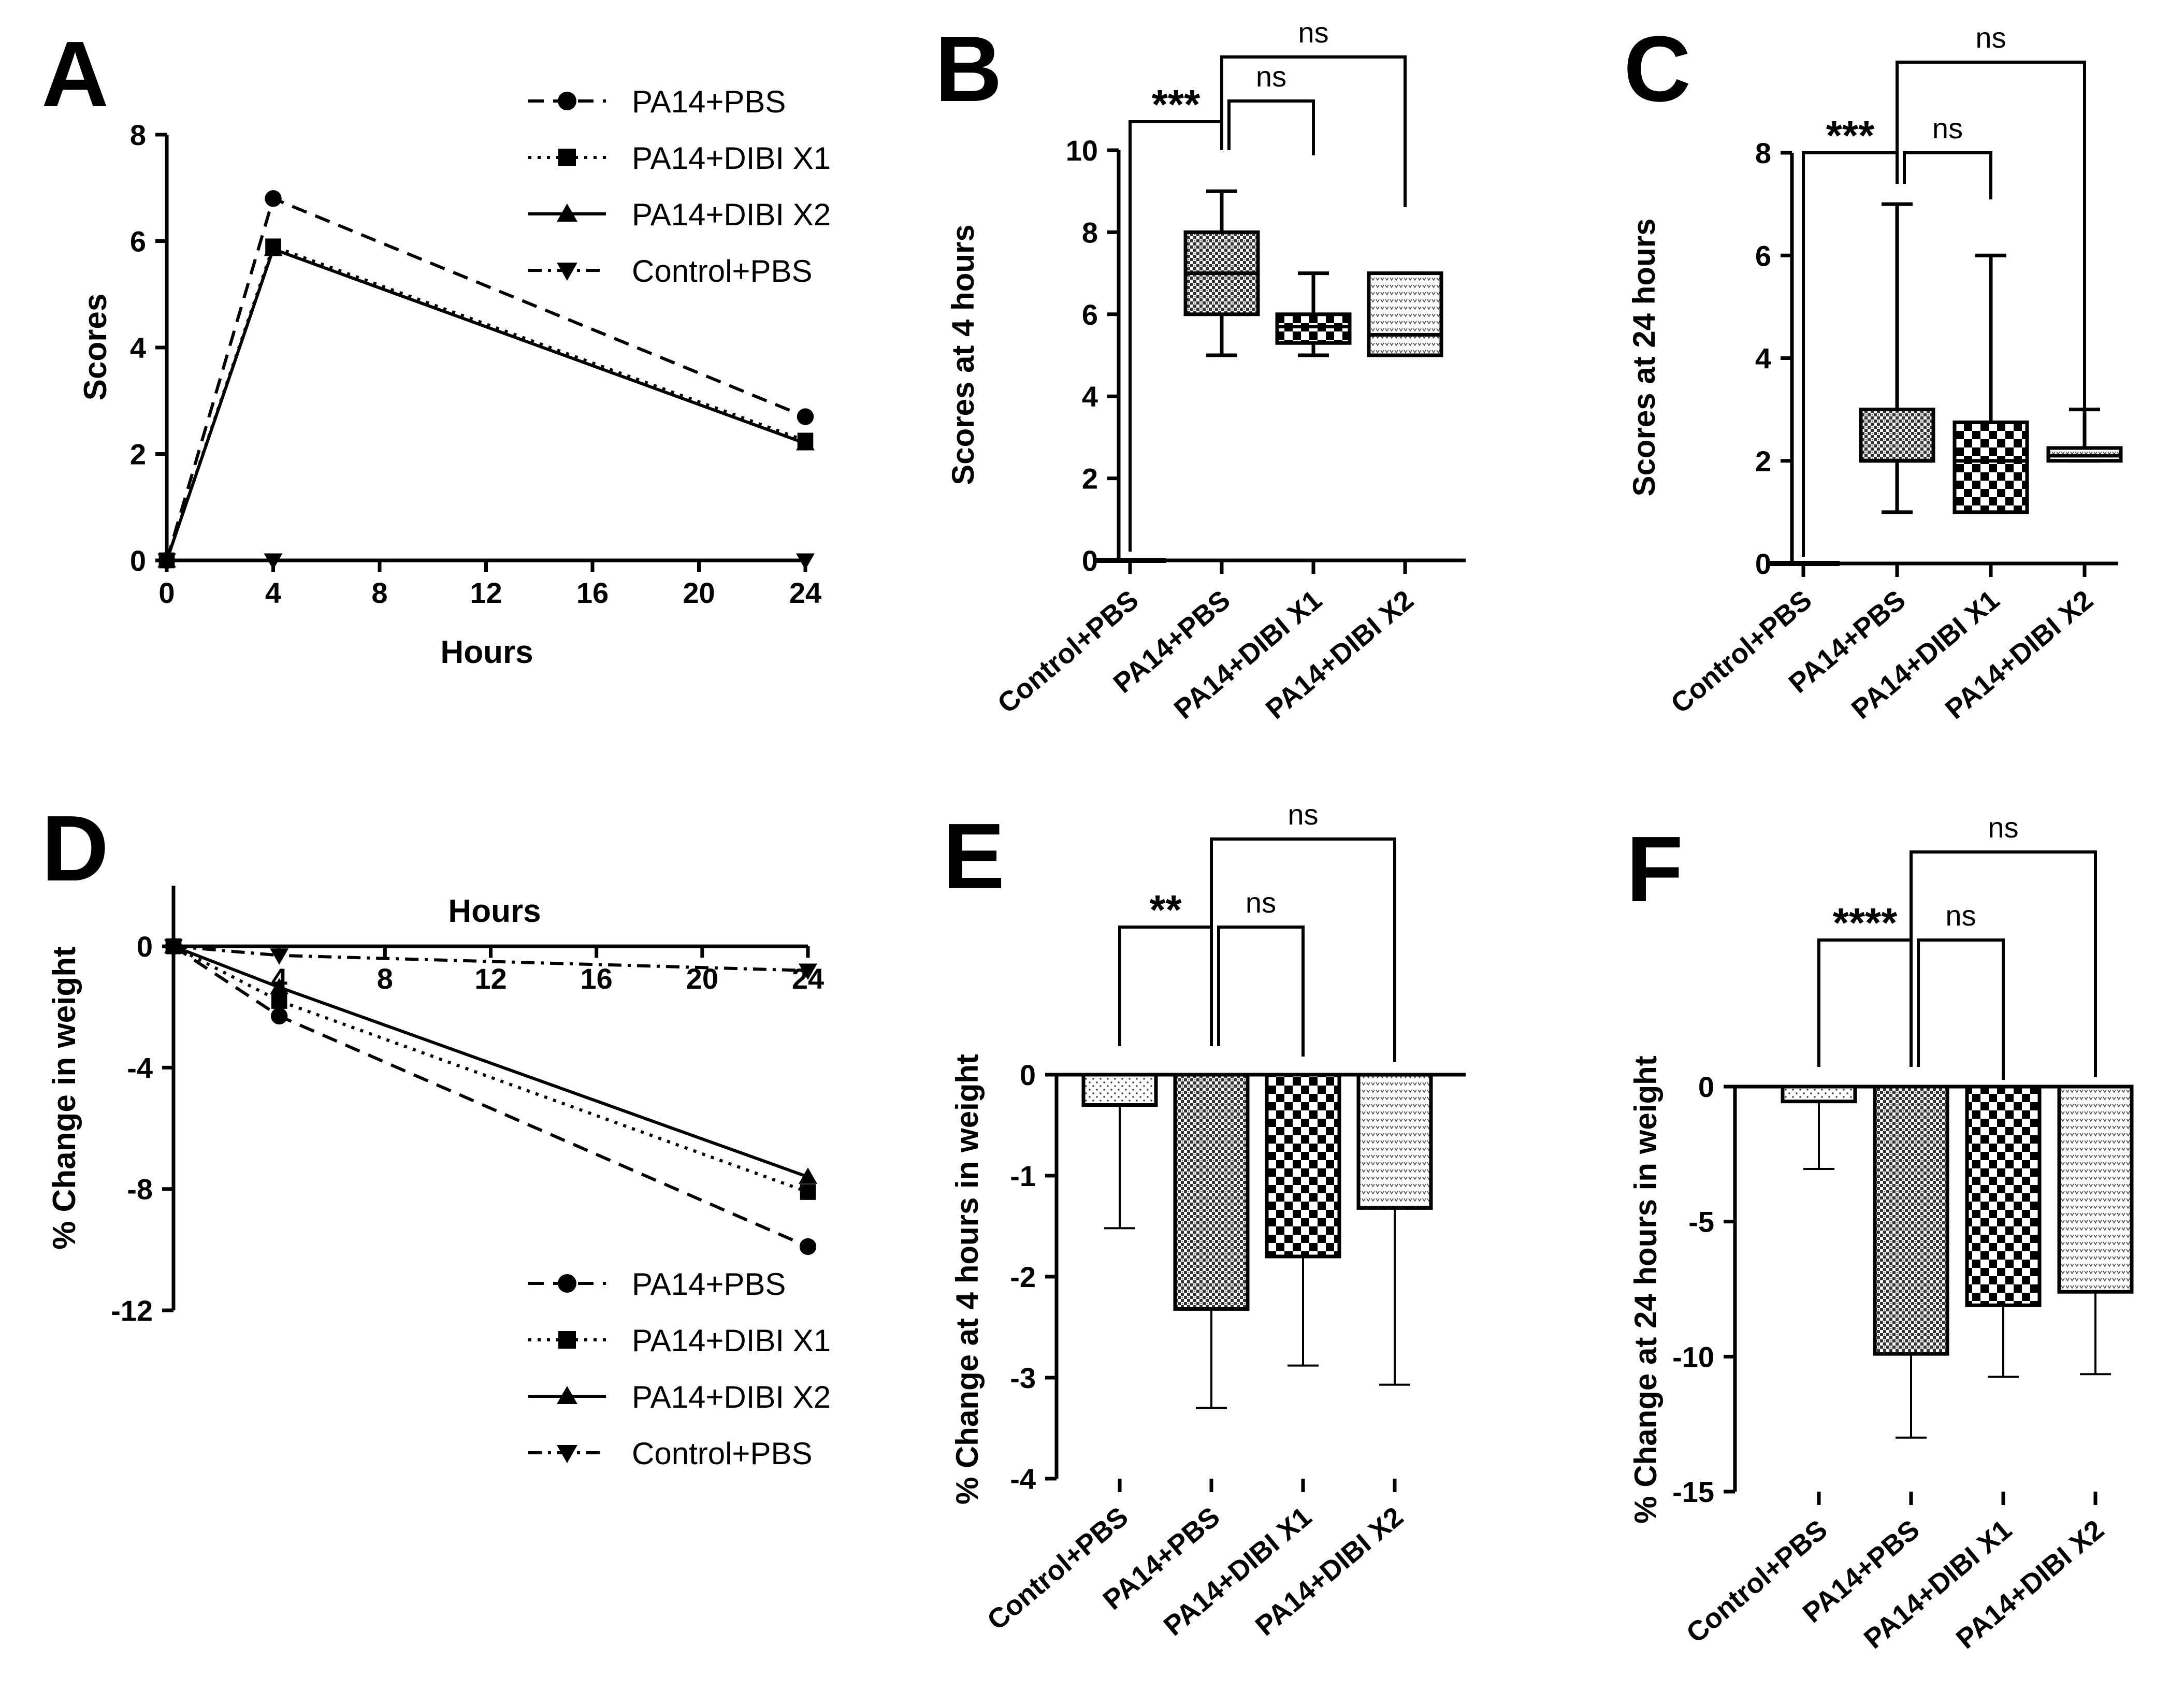  I want to click on x-tick-label: 16, so click(597, 978).